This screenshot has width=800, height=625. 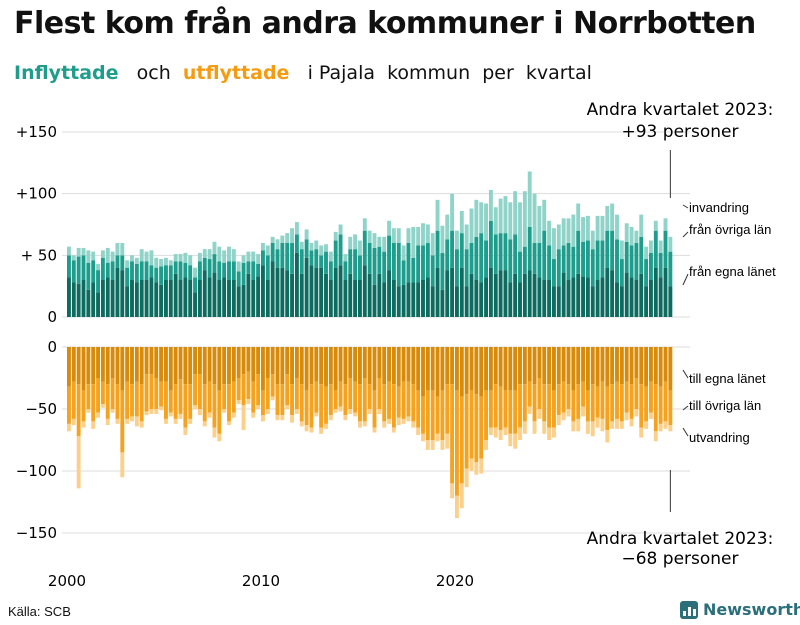 I want to click on annotation-bottom-line1: Andra kvartalet 2023:, so click(x=680, y=539).